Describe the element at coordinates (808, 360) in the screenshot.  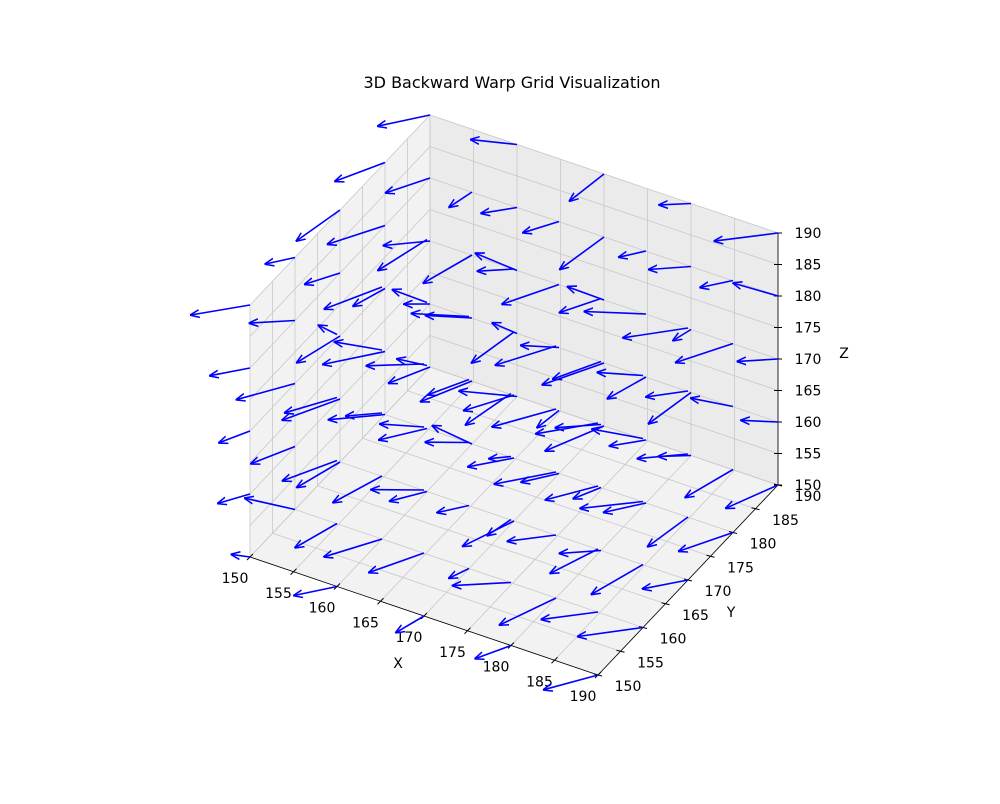
I see `z-tick-label: 170` at that location.